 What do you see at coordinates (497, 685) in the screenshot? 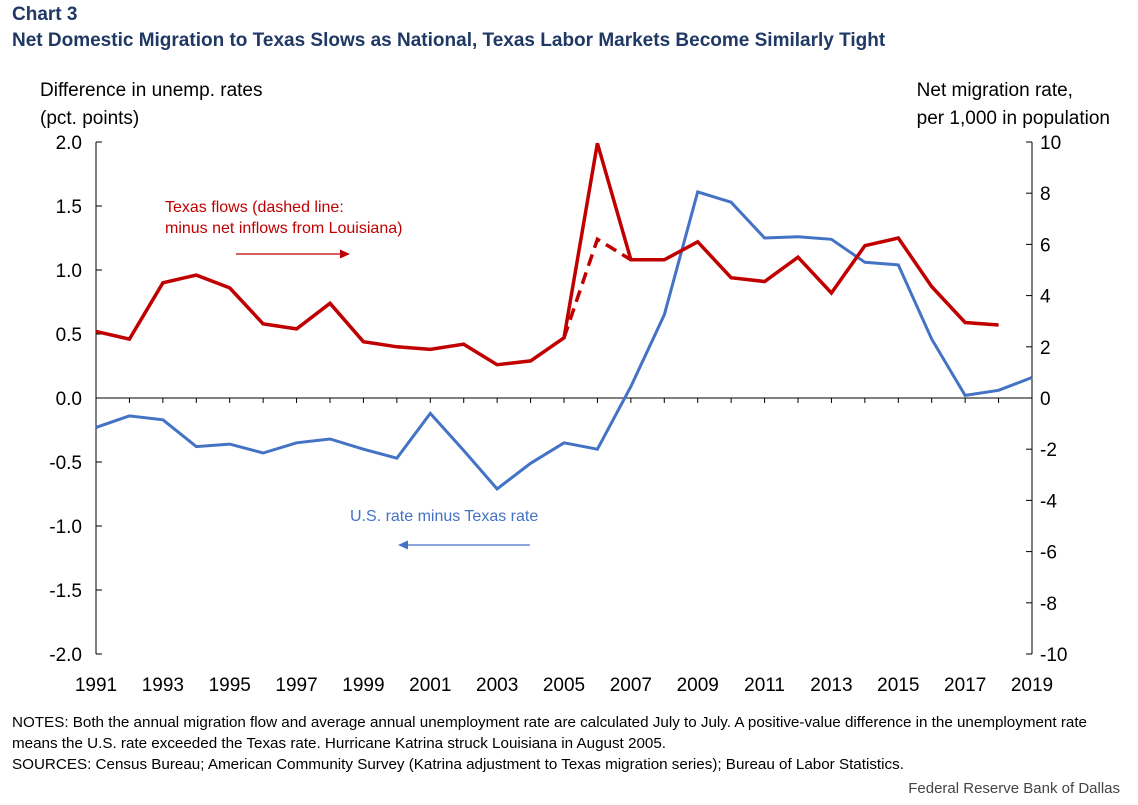
I see `x-tick-label: 2003` at bounding box center [497, 685].